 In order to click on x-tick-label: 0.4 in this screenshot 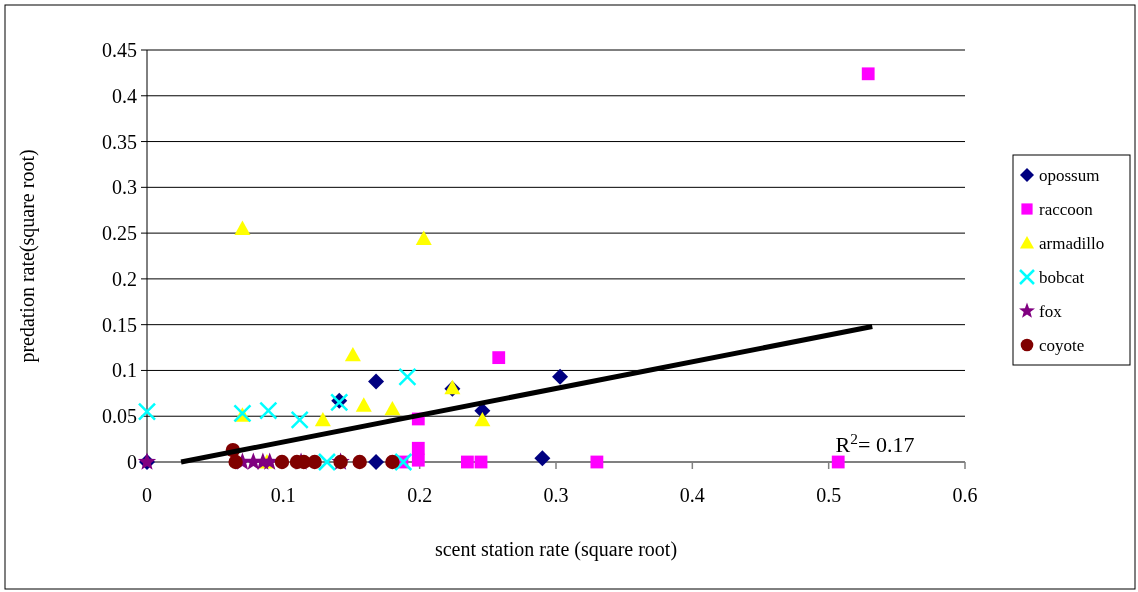, I will do `click(692, 495)`.